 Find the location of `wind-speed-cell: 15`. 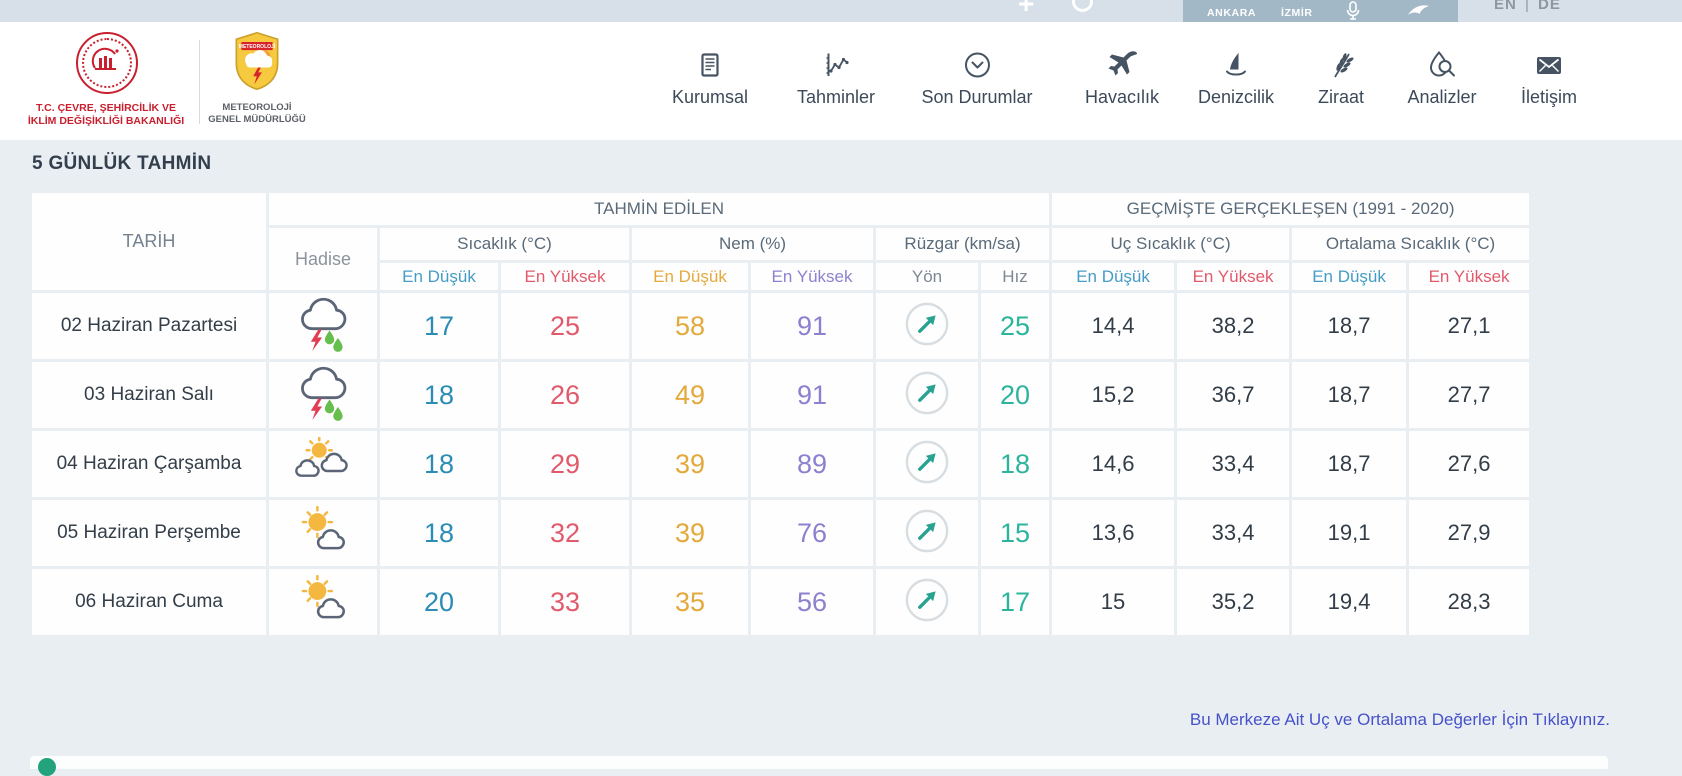

wind-speed-cell: 15 is located at coordinates (1015, 533).